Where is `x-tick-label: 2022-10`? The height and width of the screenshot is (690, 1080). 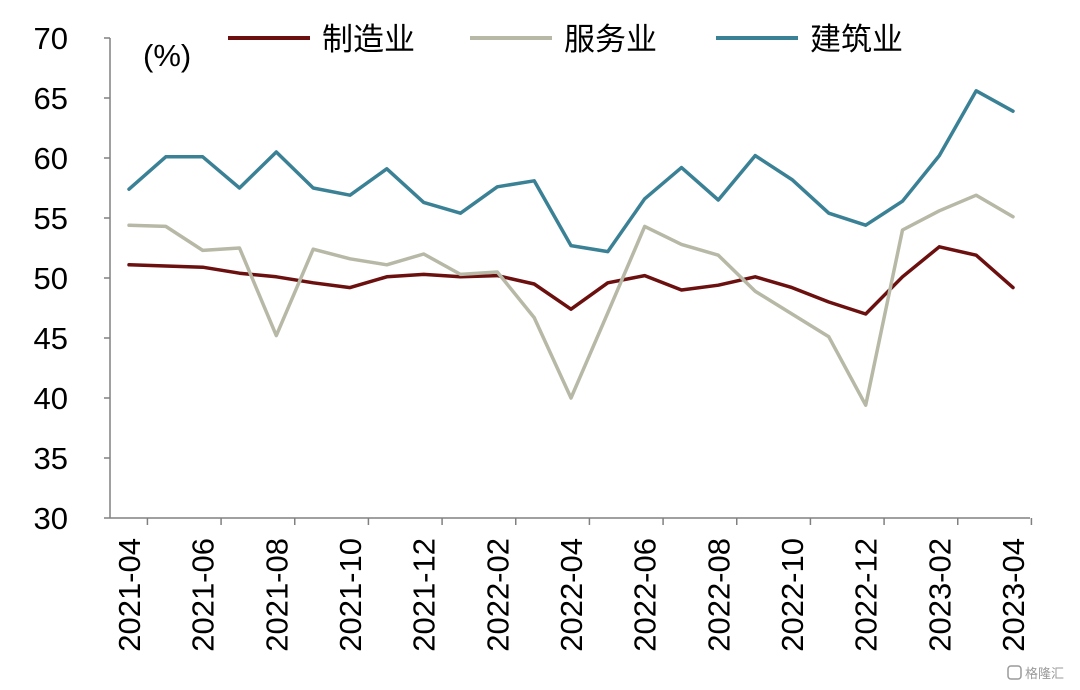
x-tick-label: 2022-10 is located at coordinates (792, 595).